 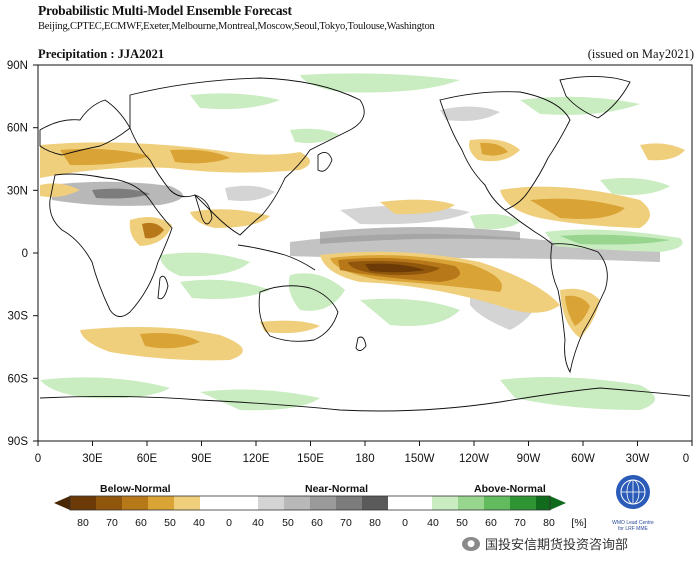 I want to click on wmo-logo-text: WMO Lead Centre for LRF MME, so click(x=633, y=526).